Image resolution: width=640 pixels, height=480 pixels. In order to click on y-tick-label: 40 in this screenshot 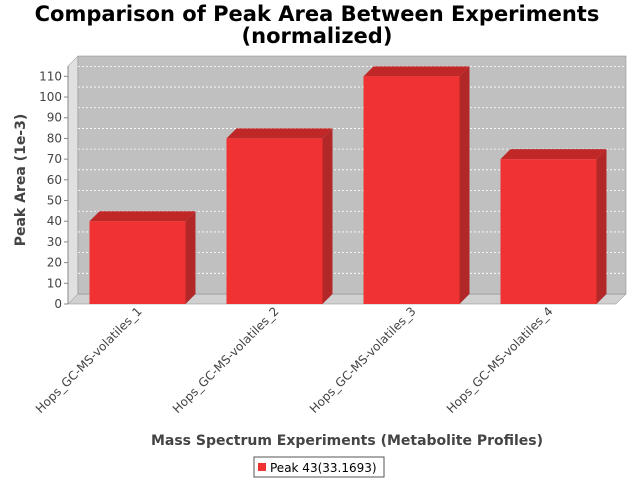, I will do `click(54, 221)`.